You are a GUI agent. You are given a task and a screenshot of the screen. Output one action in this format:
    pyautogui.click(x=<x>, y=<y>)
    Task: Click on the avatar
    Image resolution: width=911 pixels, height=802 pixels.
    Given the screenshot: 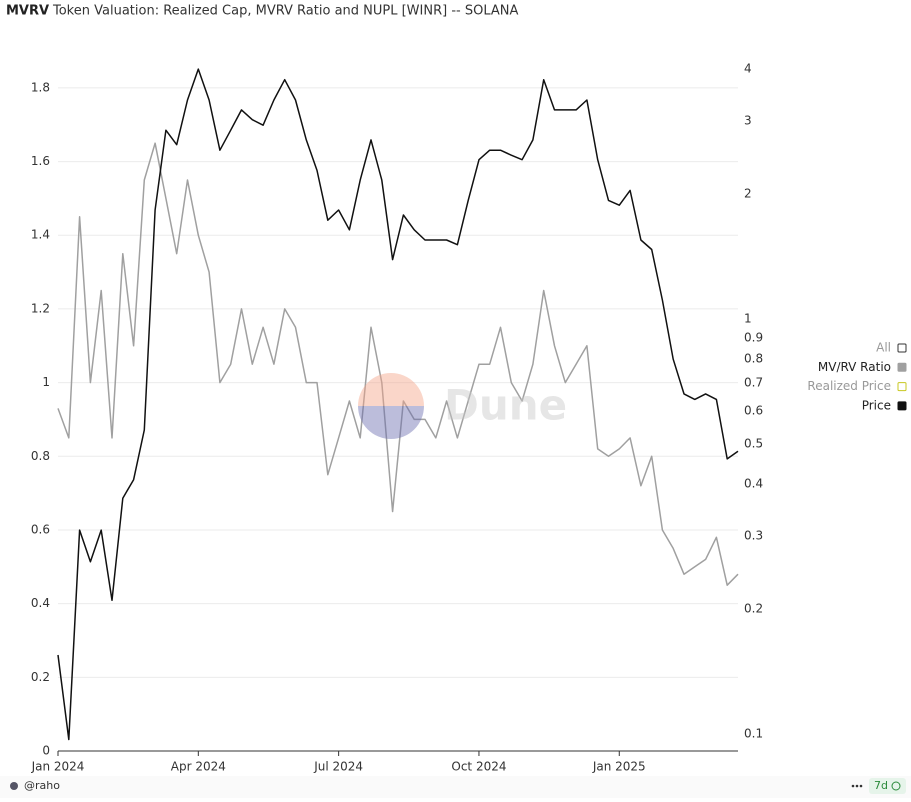 What is the action you would take?
    pyautogui.click(x=14, y=786)
    